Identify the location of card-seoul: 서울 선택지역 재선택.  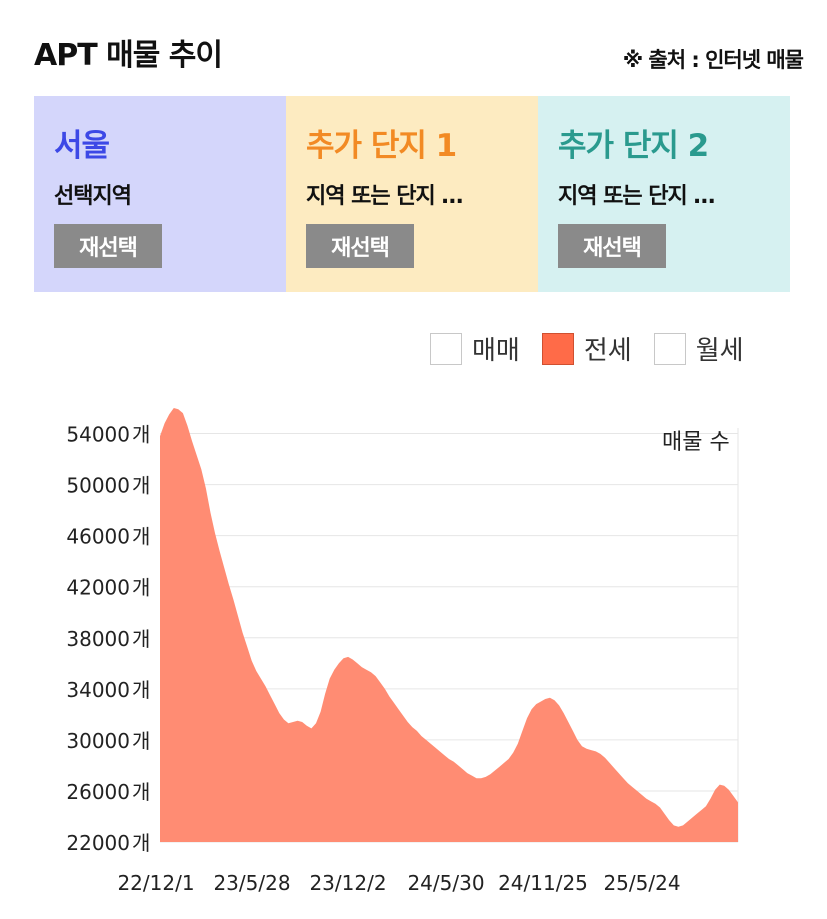
(160, 194).